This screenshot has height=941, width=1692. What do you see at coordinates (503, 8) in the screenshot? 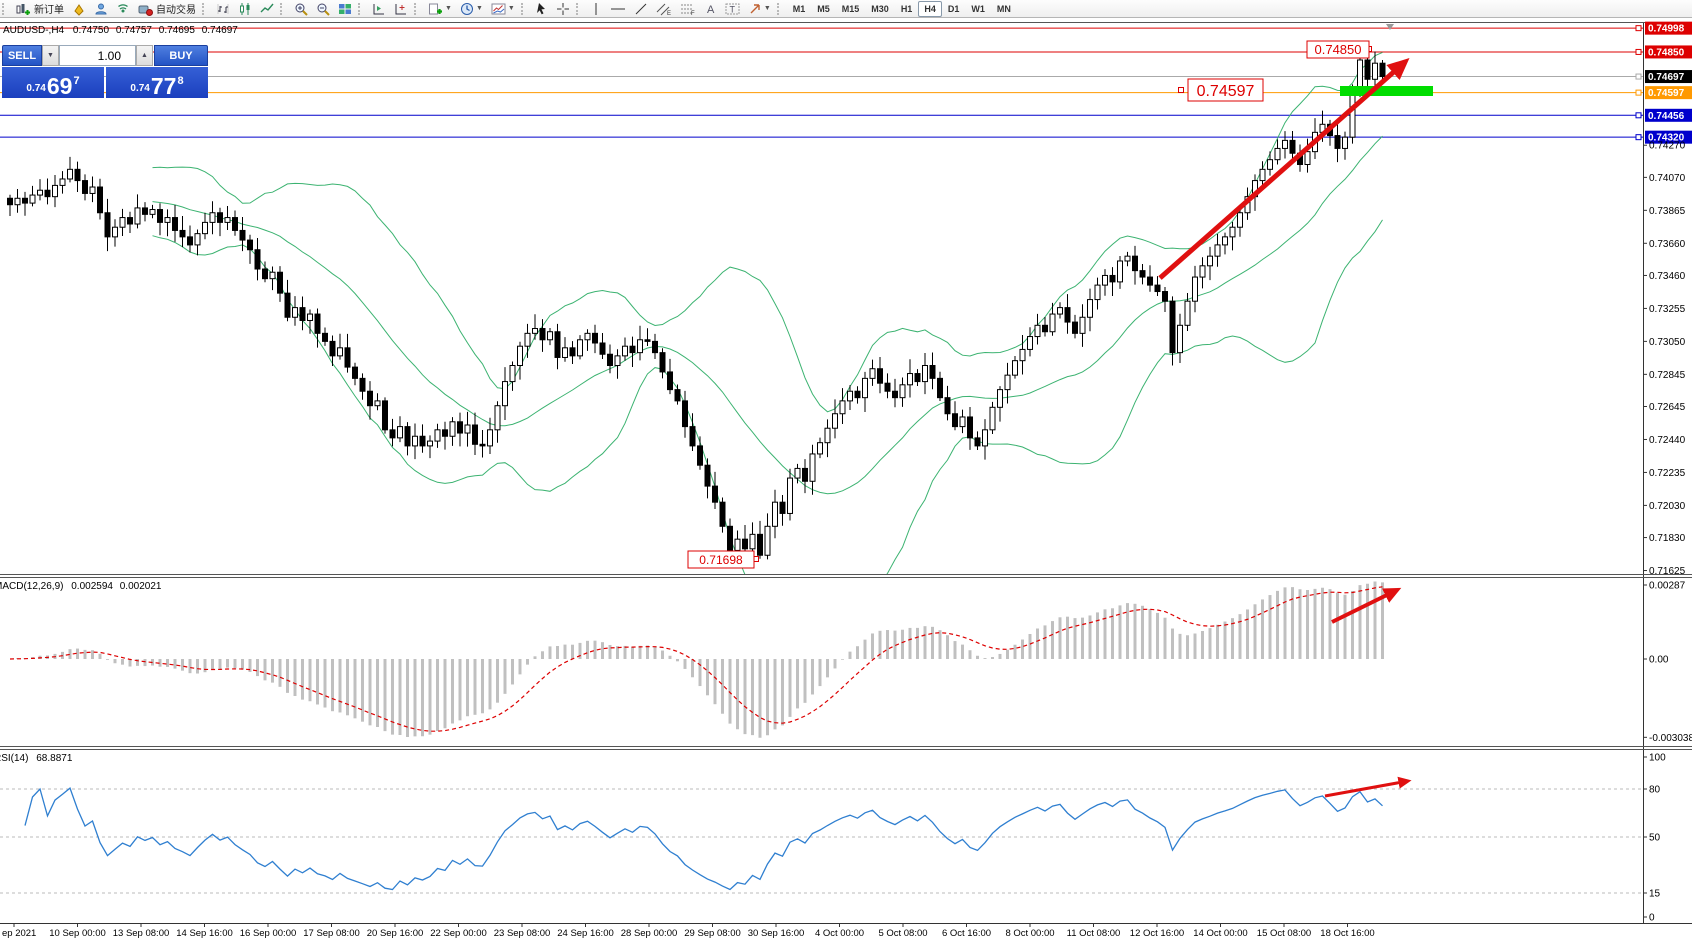
I see `templates-button: ▼` at bounding box center [503, 8].